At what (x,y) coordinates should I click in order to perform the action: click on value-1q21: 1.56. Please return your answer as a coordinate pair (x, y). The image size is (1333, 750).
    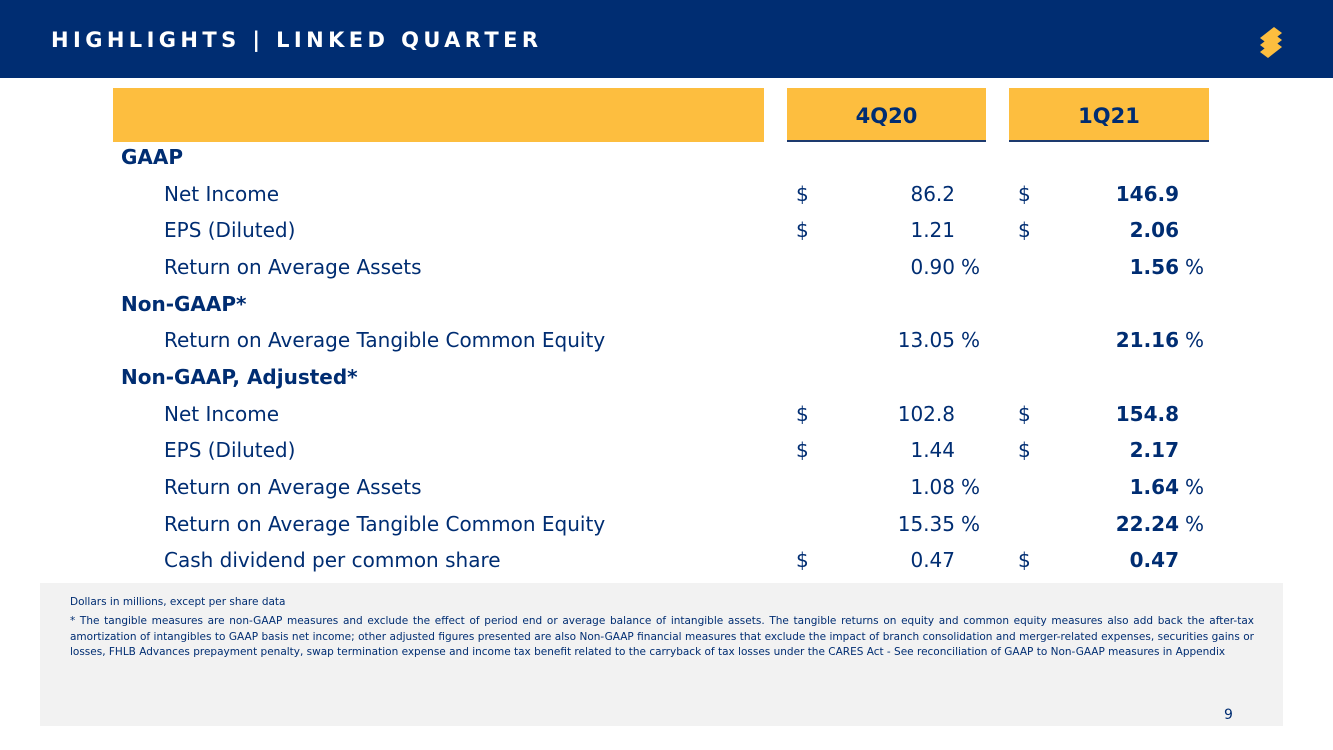
    Looking at the image, I should click on (1154, 267).